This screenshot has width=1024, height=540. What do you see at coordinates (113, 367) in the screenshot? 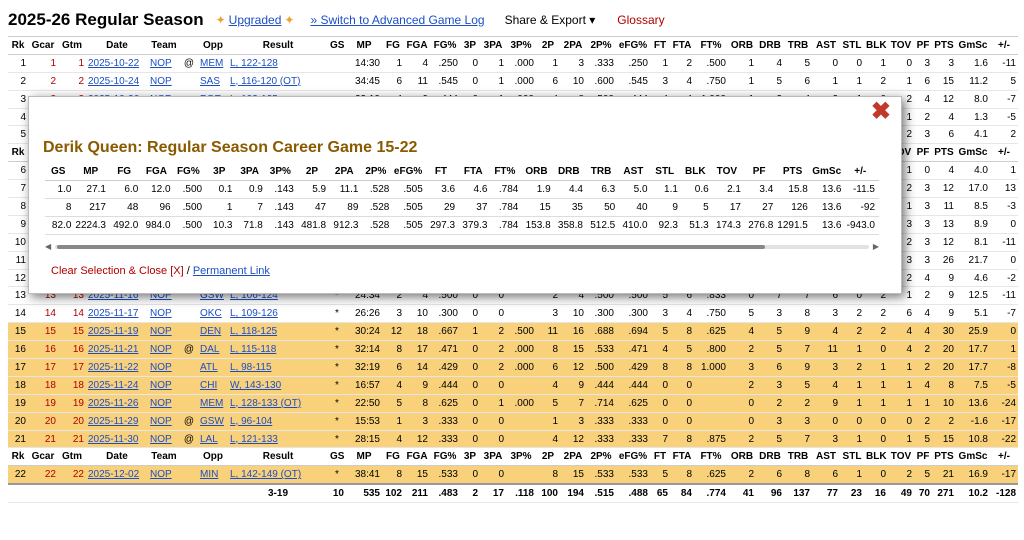
I see `date-link-anchor: 2025-11-22` at bounding box center [113, 367].